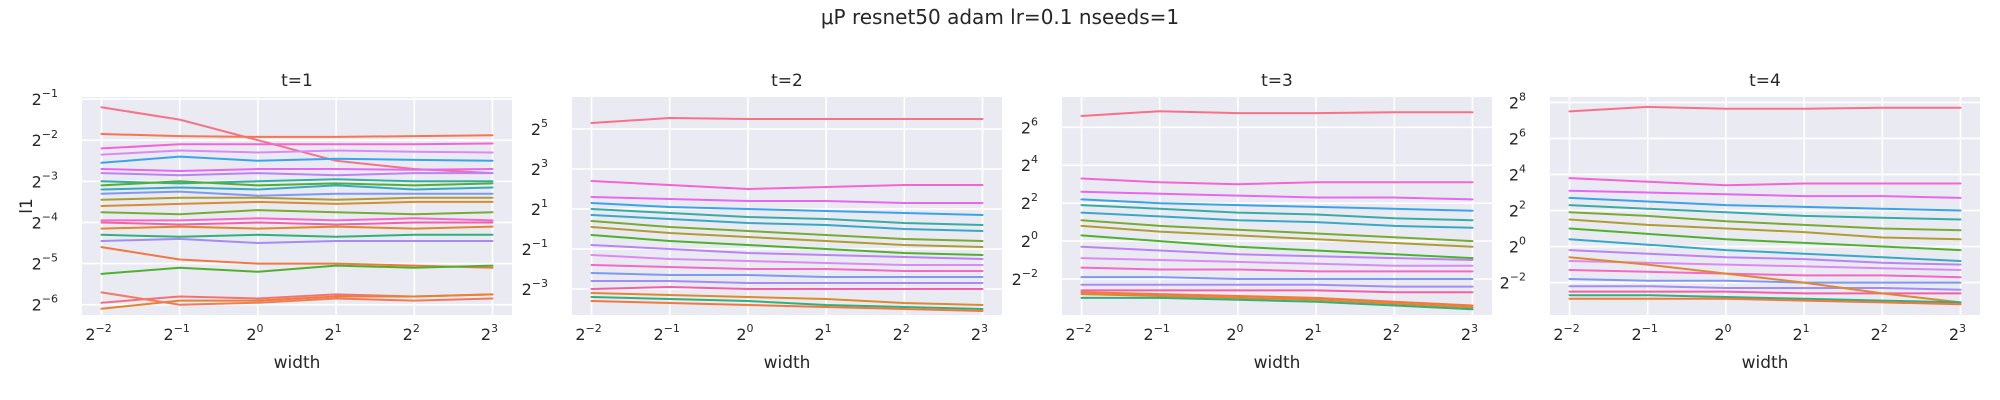 The image size is (2000, 400). What do you see at coordinates (1522, 168) in the screenshot?
I see `y-tick-exponent: 4` at bounding box center [1522, 168].